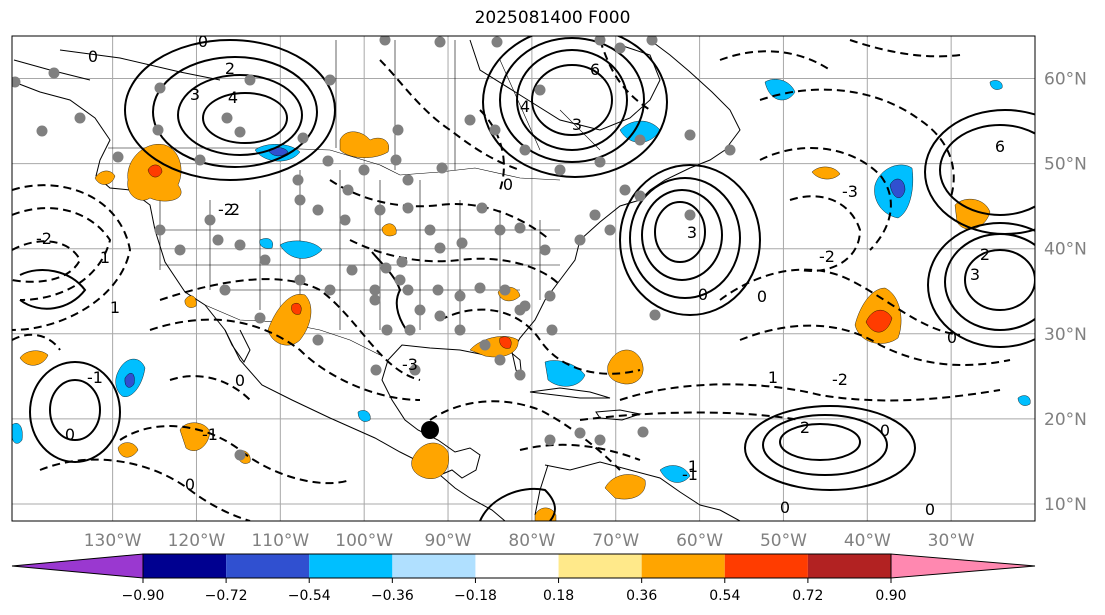  I want to click on latitude-label: 50°N, so click(1065, 165).